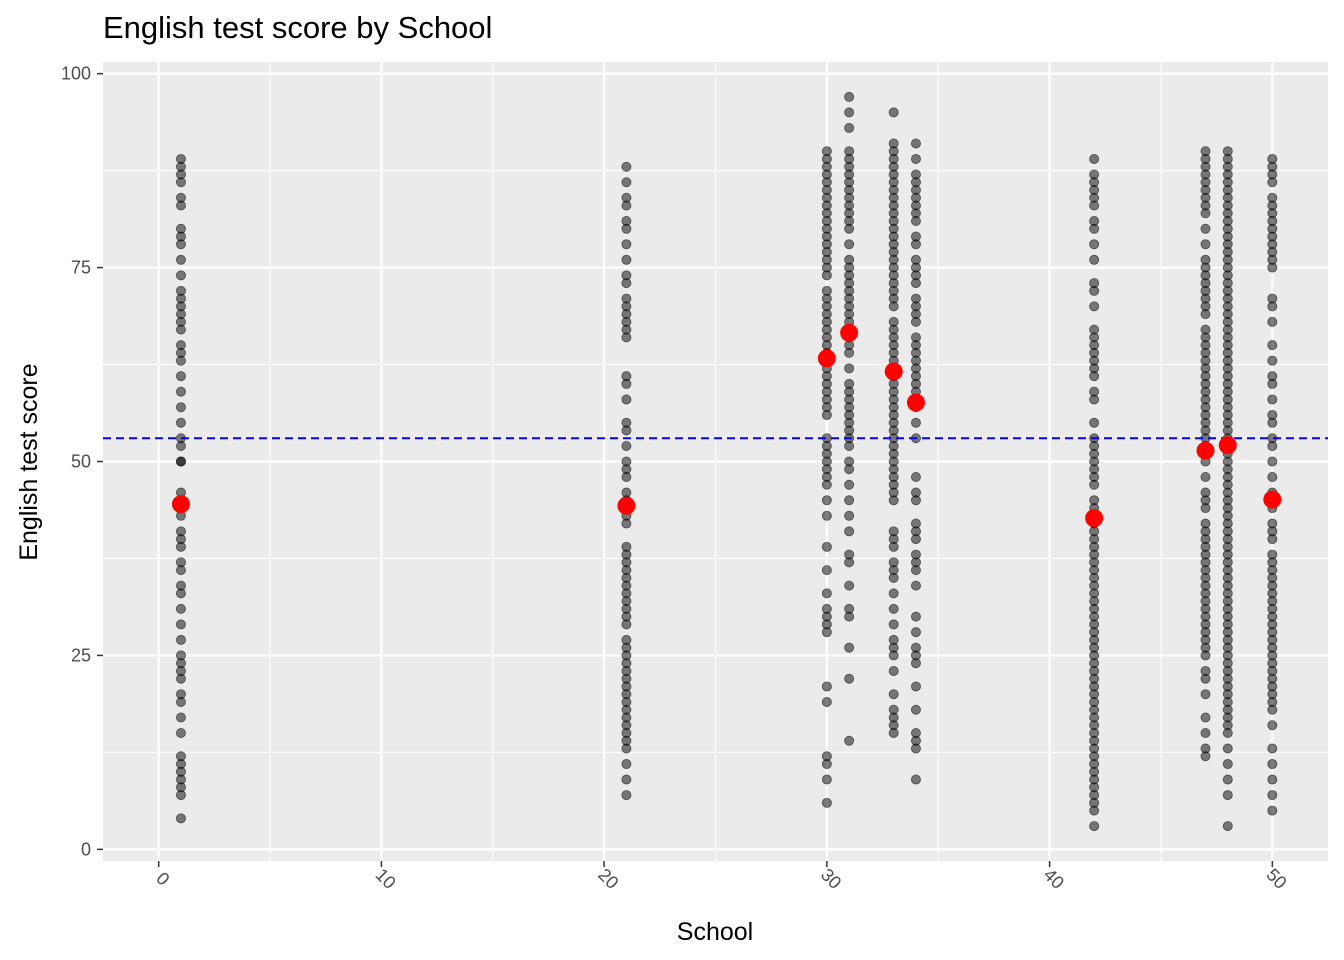  Describe the element at coordinates (1276, 879) in the screenshot. I see `x-tick-label: 50` at that location.